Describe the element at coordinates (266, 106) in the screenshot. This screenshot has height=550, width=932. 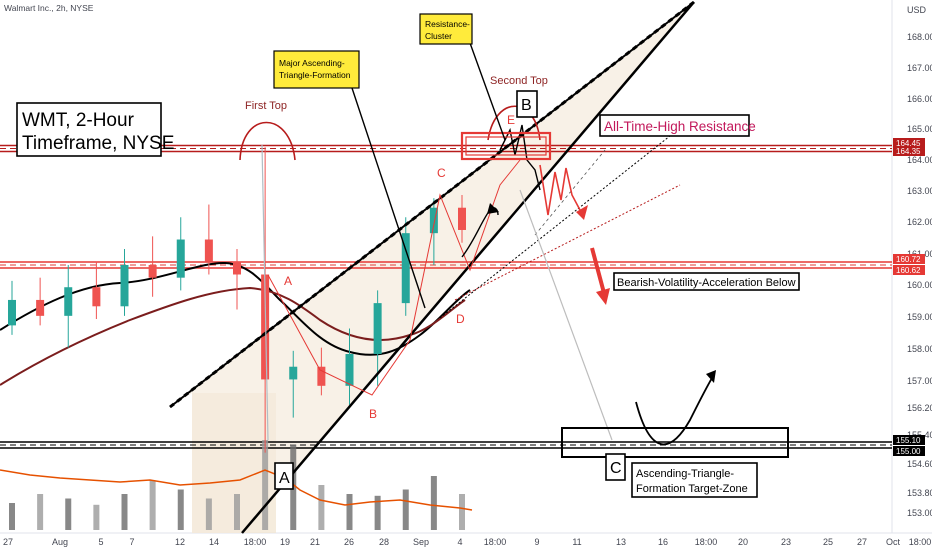
I see `first-top-label: First Top` at that location.